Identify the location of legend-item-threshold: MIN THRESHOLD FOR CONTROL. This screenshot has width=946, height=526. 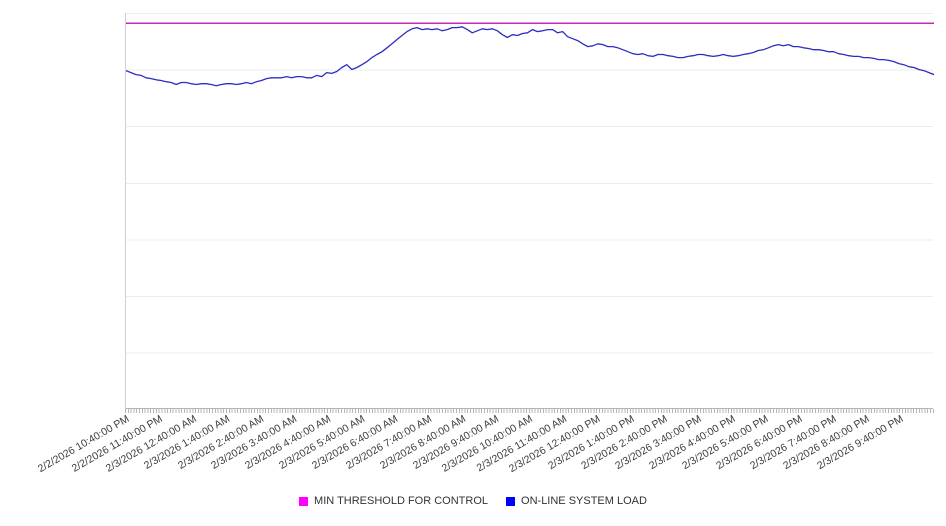
(393, 501).